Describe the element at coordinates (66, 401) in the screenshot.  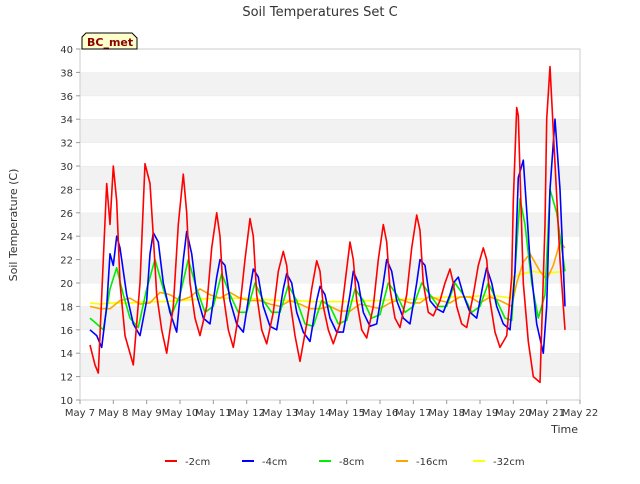
I see `y-tick-label: 10` at that location.